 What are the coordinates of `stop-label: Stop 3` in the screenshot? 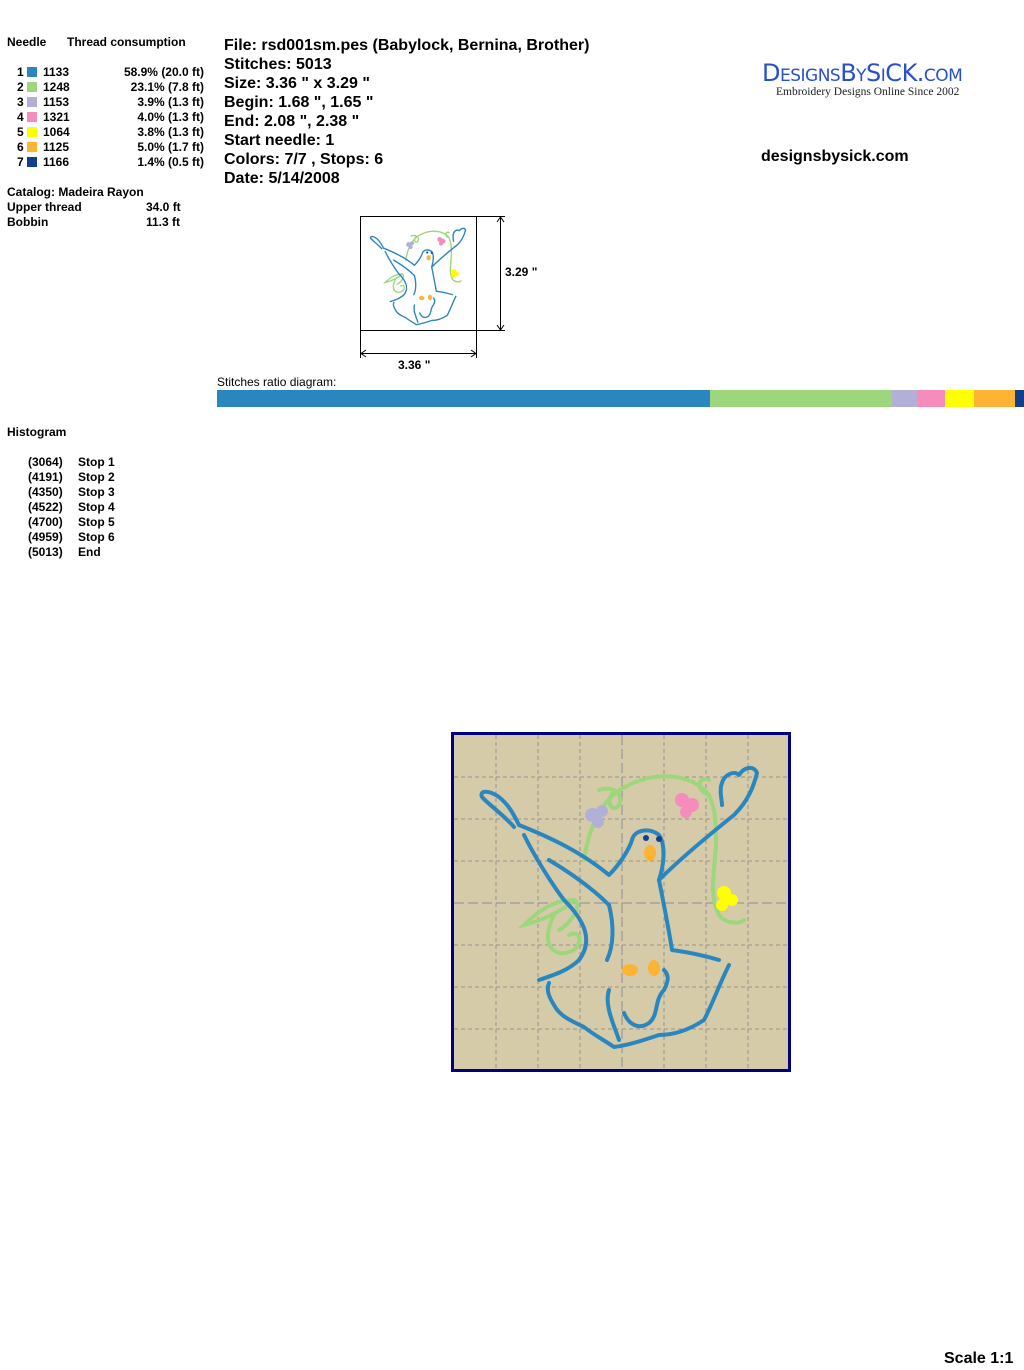 It's located at (96, 492).